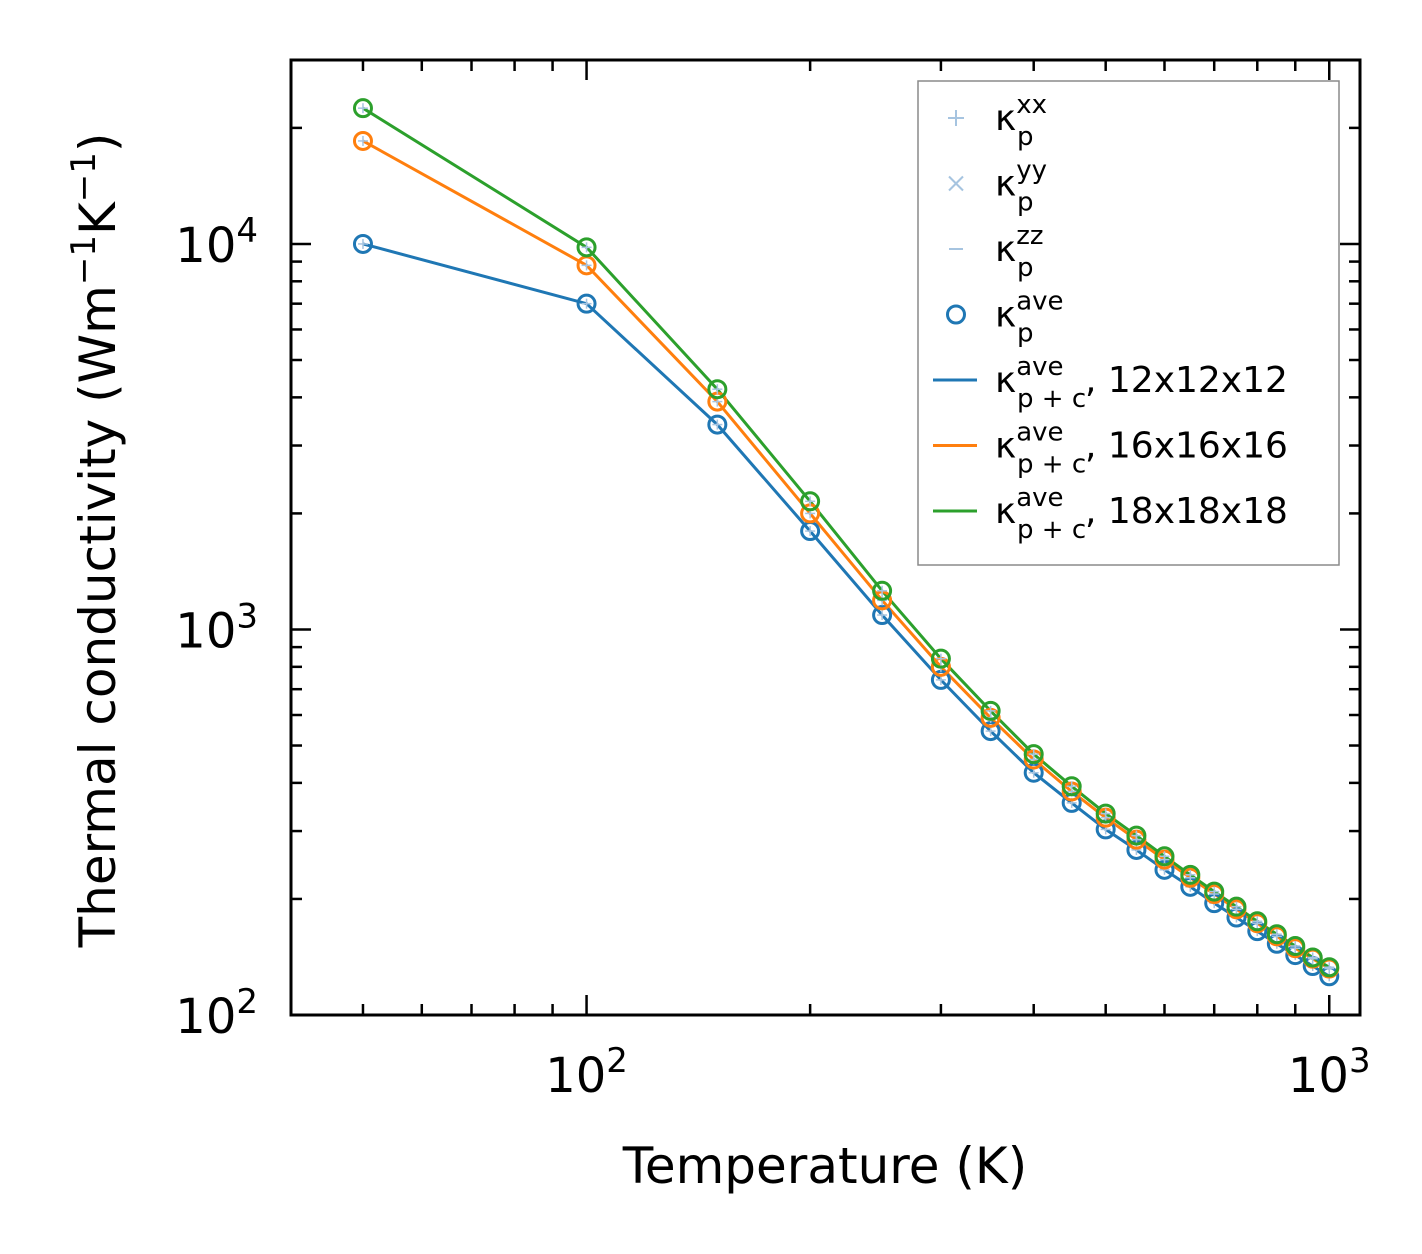 Image resolution: width=1422 pixels, height=1254 pixels. I want to click on legend-superscript: yy, so click(1031, 171).